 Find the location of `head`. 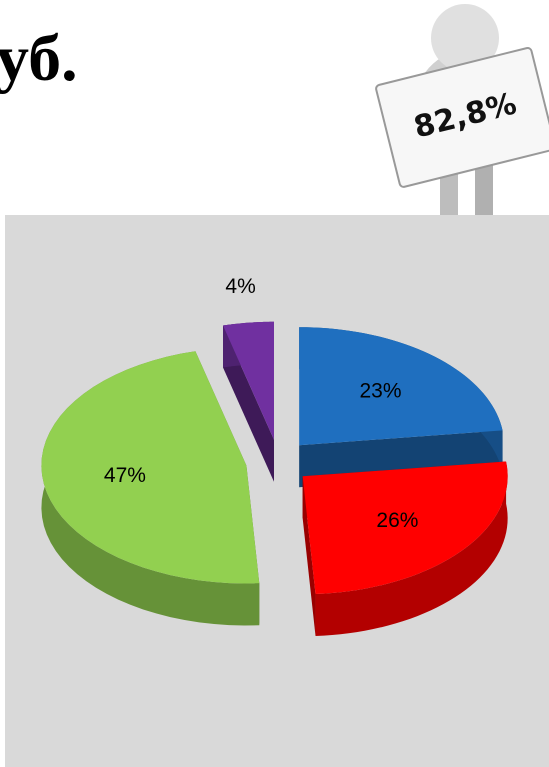

head is located at coordinates (465, 38).